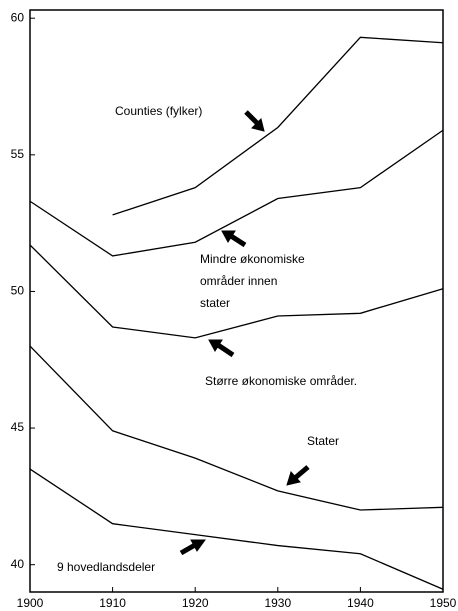 The height and width of the screenshot is (611, 458). I want to click on x-tick-label: 1910, so click(112, 603).